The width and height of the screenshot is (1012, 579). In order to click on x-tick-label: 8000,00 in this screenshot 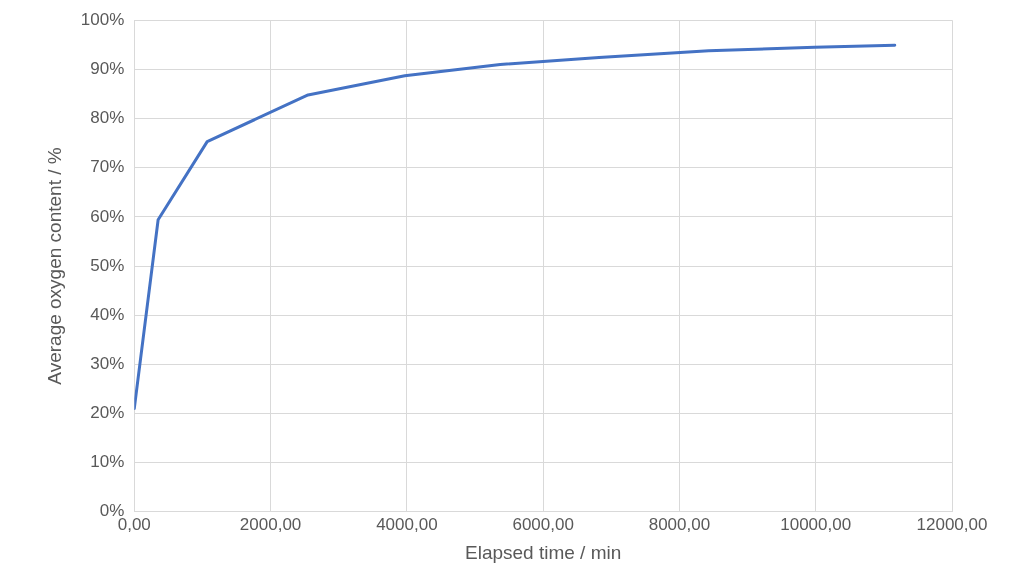, I will do `click(679, 524)`.